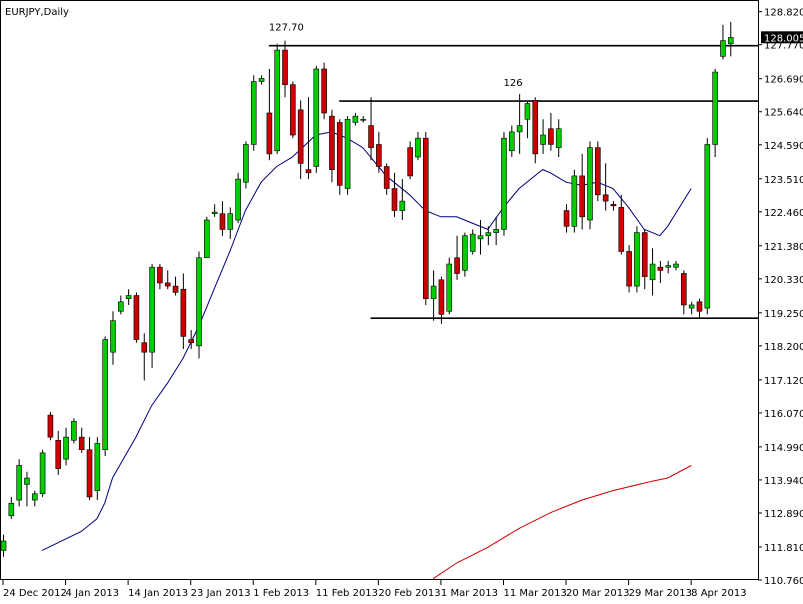 The width and height of the screenshot is (803, 604). Describe the element at coordinates (37, 12) in the screenshot. I see `symbol-label: EURJPY,Daily` at that location.